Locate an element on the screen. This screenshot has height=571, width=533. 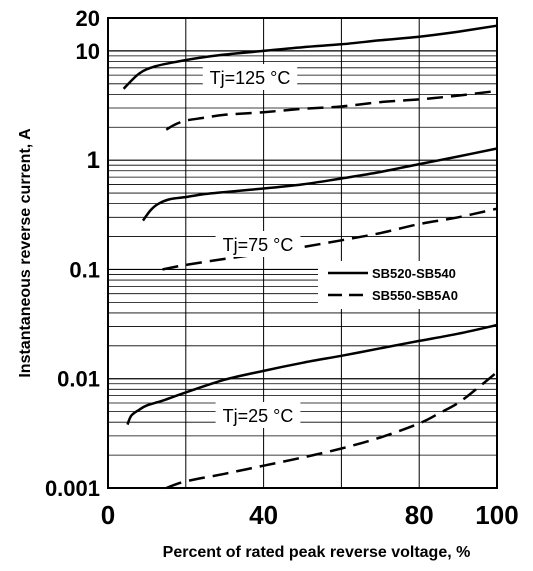
temperature-annotation: Tj=125 °C is located at coordinates (250, 78).